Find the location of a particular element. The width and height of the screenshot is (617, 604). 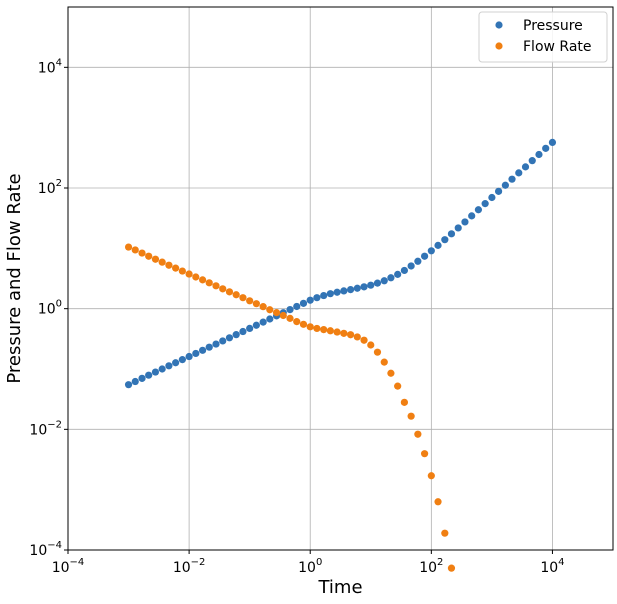

y-tick-label: 10⁰ is located at coordinates (50, 308).